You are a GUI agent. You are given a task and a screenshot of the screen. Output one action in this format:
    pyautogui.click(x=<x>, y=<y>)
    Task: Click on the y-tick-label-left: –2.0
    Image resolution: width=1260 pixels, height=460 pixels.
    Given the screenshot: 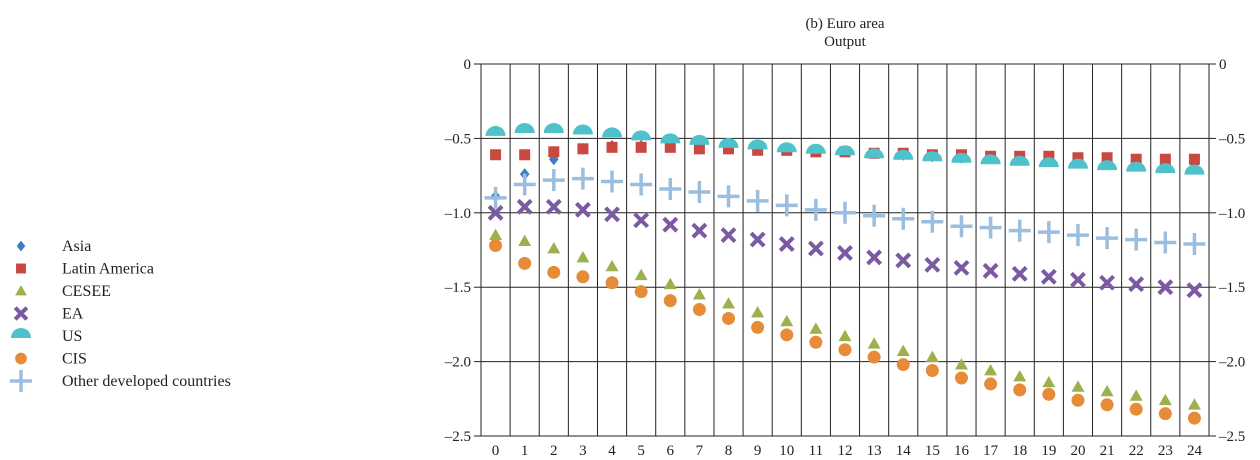 What is the action you would take?
    pyautogui.click(x=457, y=363)
    